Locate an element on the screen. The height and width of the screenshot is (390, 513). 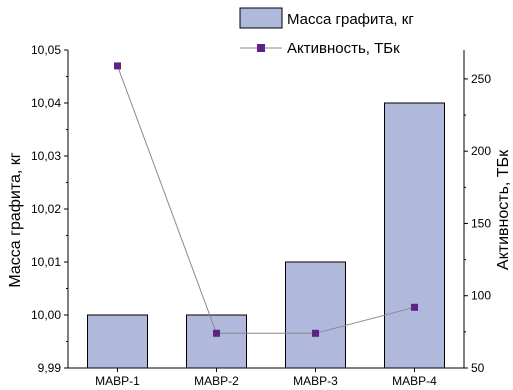
y-tick-label: 10,04 is located at coordinates (46, 103).